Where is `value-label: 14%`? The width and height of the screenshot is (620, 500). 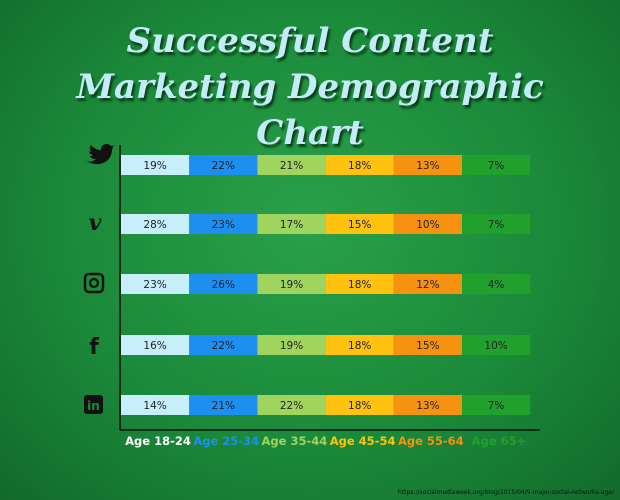 value-label: 14% is located at coordinates (154, 406).